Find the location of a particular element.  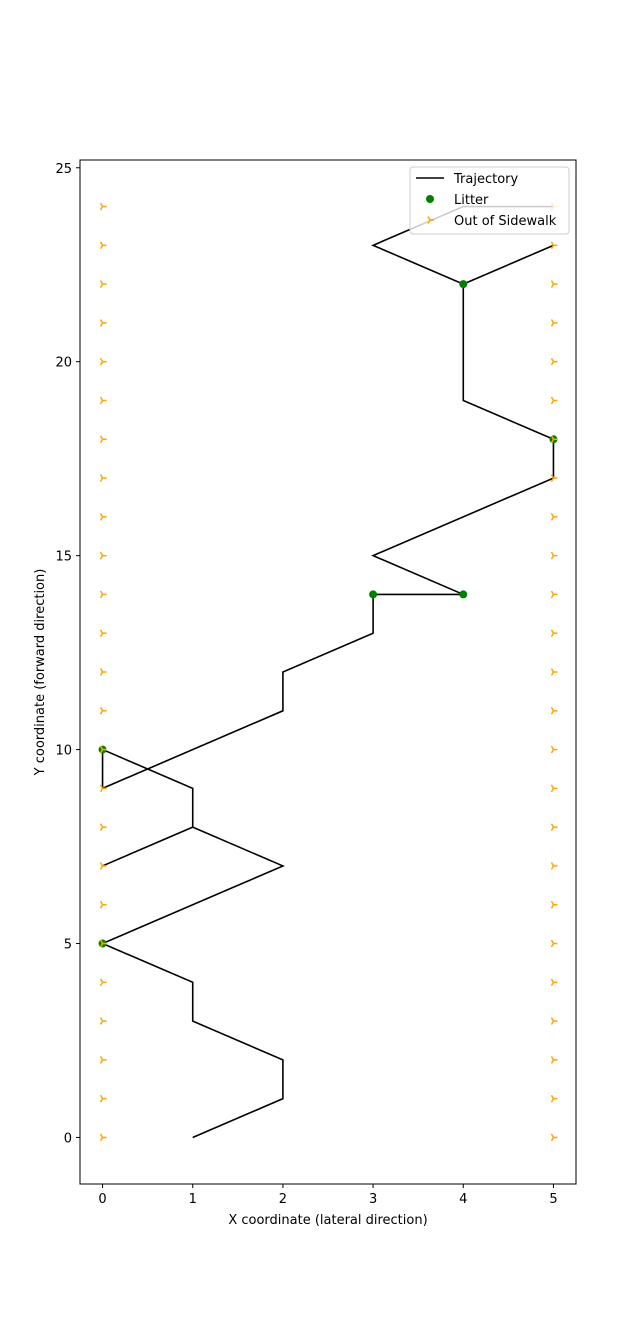

y-tick-label: 15 is located at coordinates (63, 557).